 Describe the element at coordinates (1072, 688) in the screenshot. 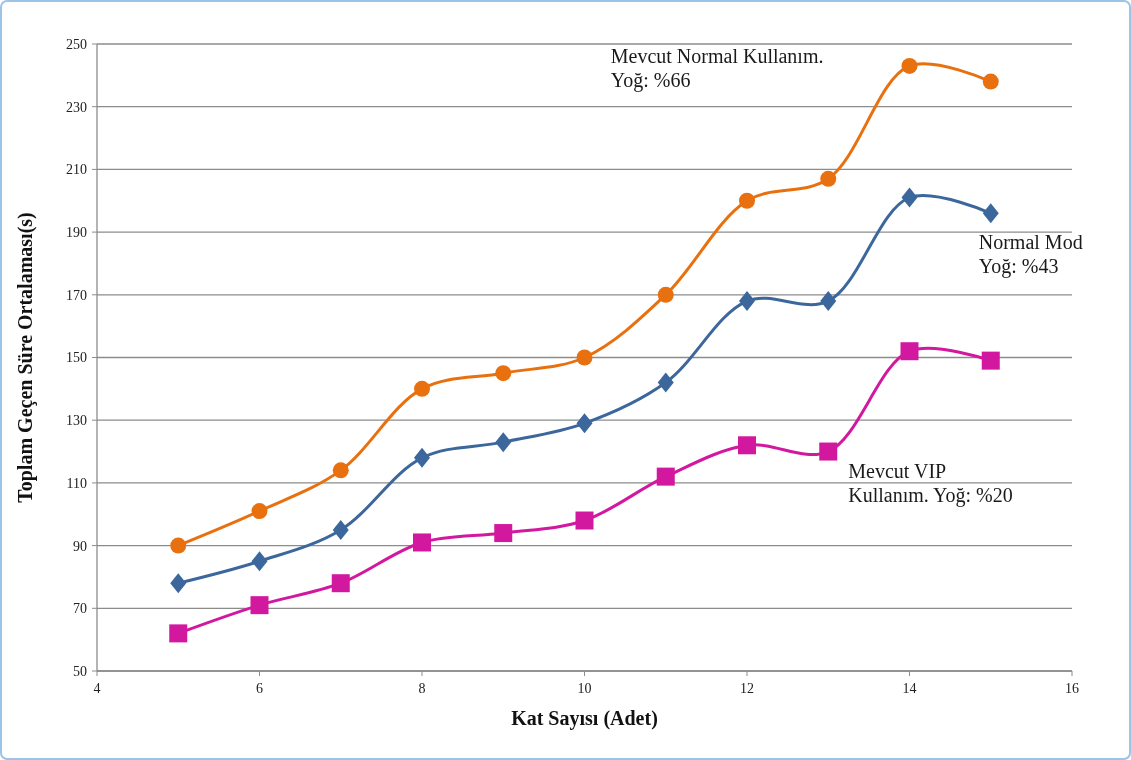

I see `x-tick-label: 16` at that location.